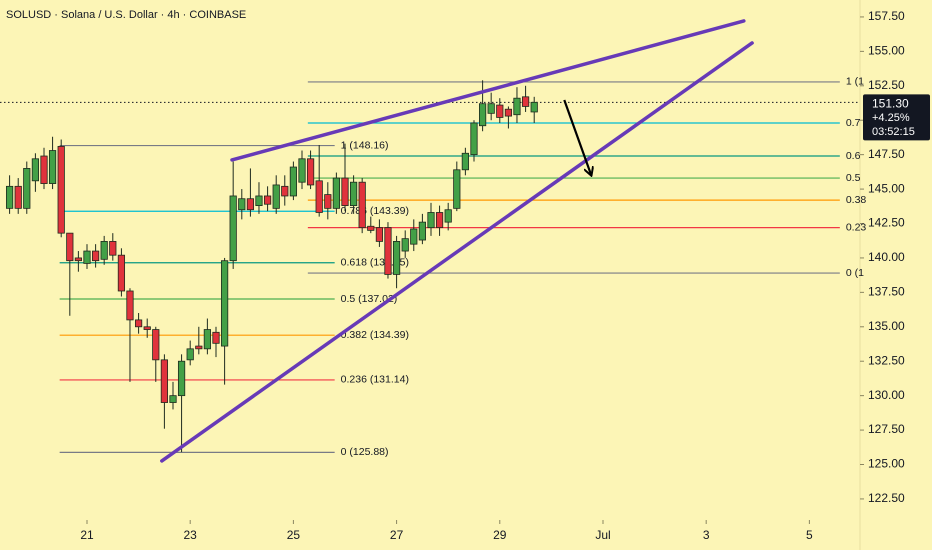 The height and width of the screenshot is (550, 932). What do you see at coordinates (886, 292) in the screenshot?
I see `y-tick-label: 137.50` at bounding box center [886, 292].